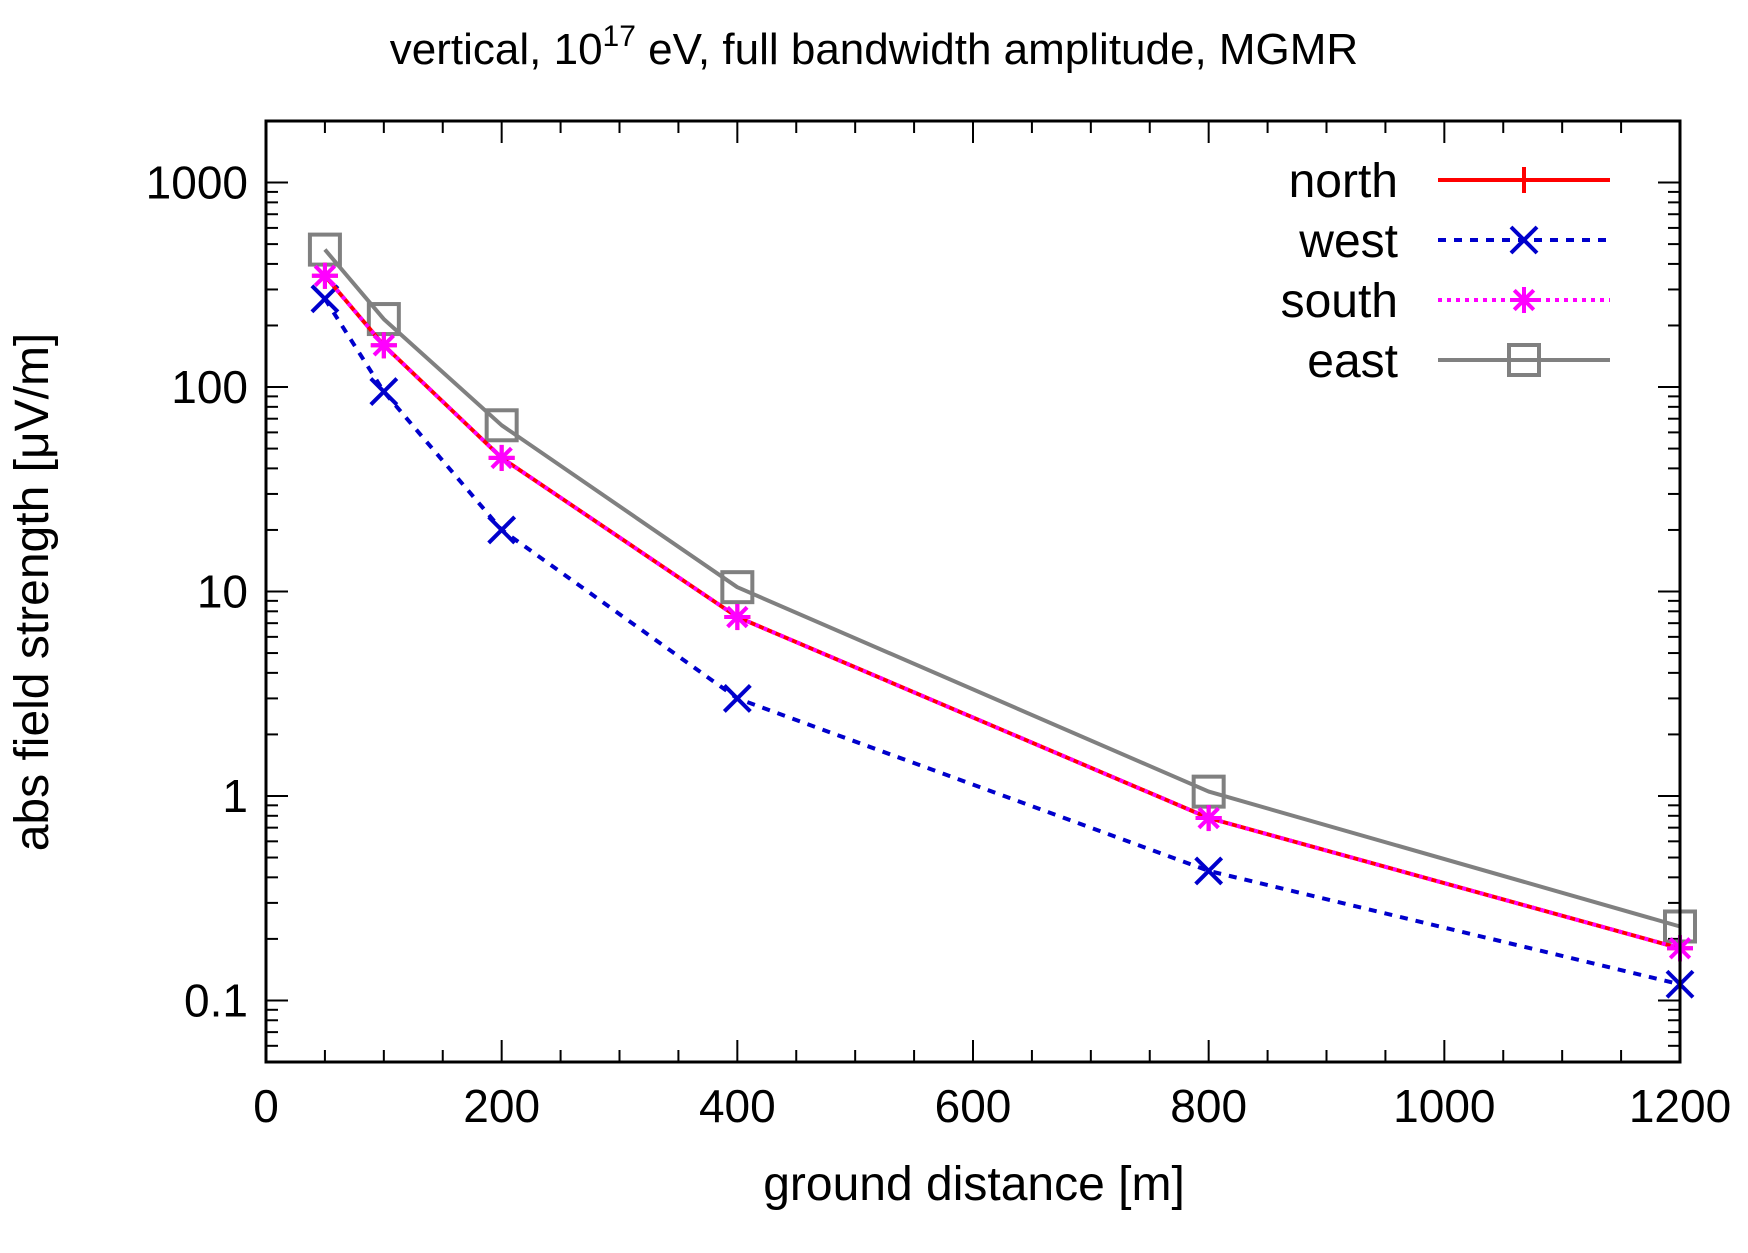  What do you see at coordinates (222, 592) in the screenshot?
I see `y-tick-label: 10` at bounding box center [222, 592].